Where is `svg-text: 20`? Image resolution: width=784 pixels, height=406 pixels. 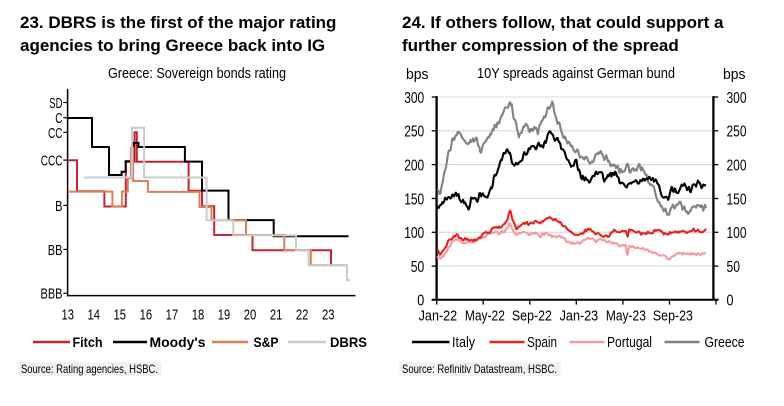
svg-text: 20 is located at coordinates (250, 315).